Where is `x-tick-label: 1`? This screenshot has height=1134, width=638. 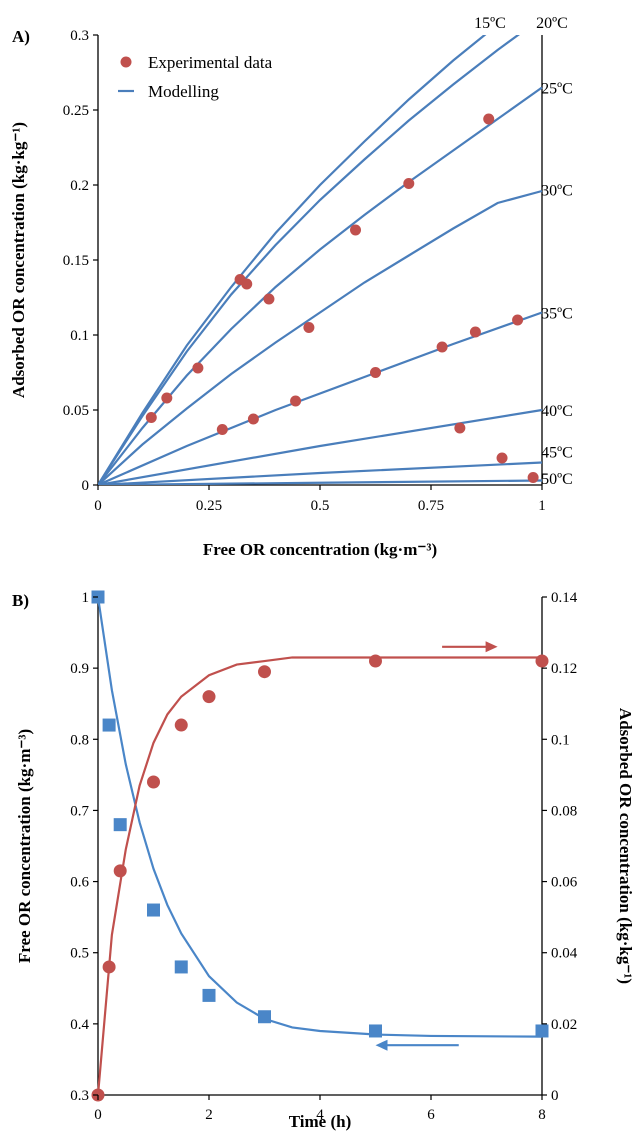
x-tick-label: 1 is located at coordinates (542, 506).